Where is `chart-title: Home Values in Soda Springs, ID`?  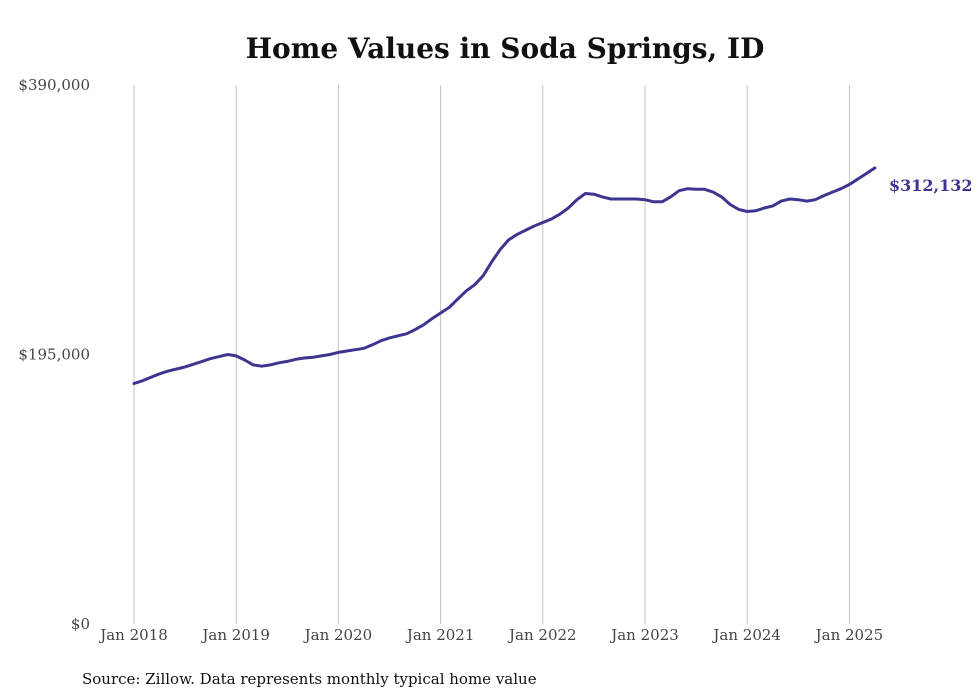 chart-title: Home Values in Soda Springs, ID is located at coordinates (505, 48).